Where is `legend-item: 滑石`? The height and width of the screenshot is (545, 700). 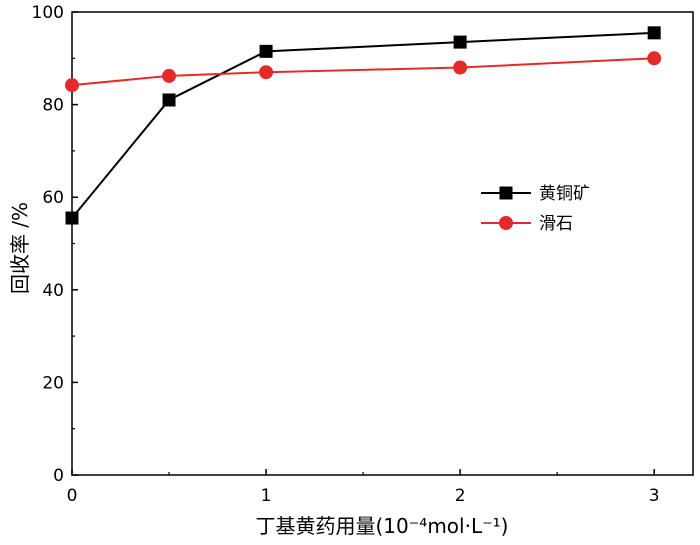 legend-item: 滑石 is located at coordinates (527, 224).